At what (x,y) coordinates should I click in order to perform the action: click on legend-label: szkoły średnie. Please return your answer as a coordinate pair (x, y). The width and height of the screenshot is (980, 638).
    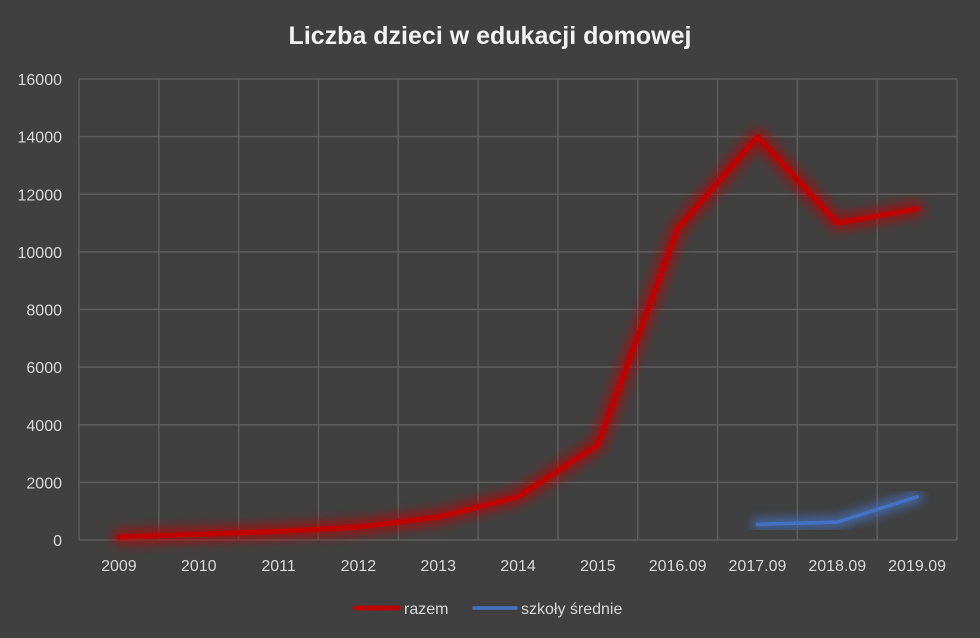
    Looking at the image, I should click on (571, 609).